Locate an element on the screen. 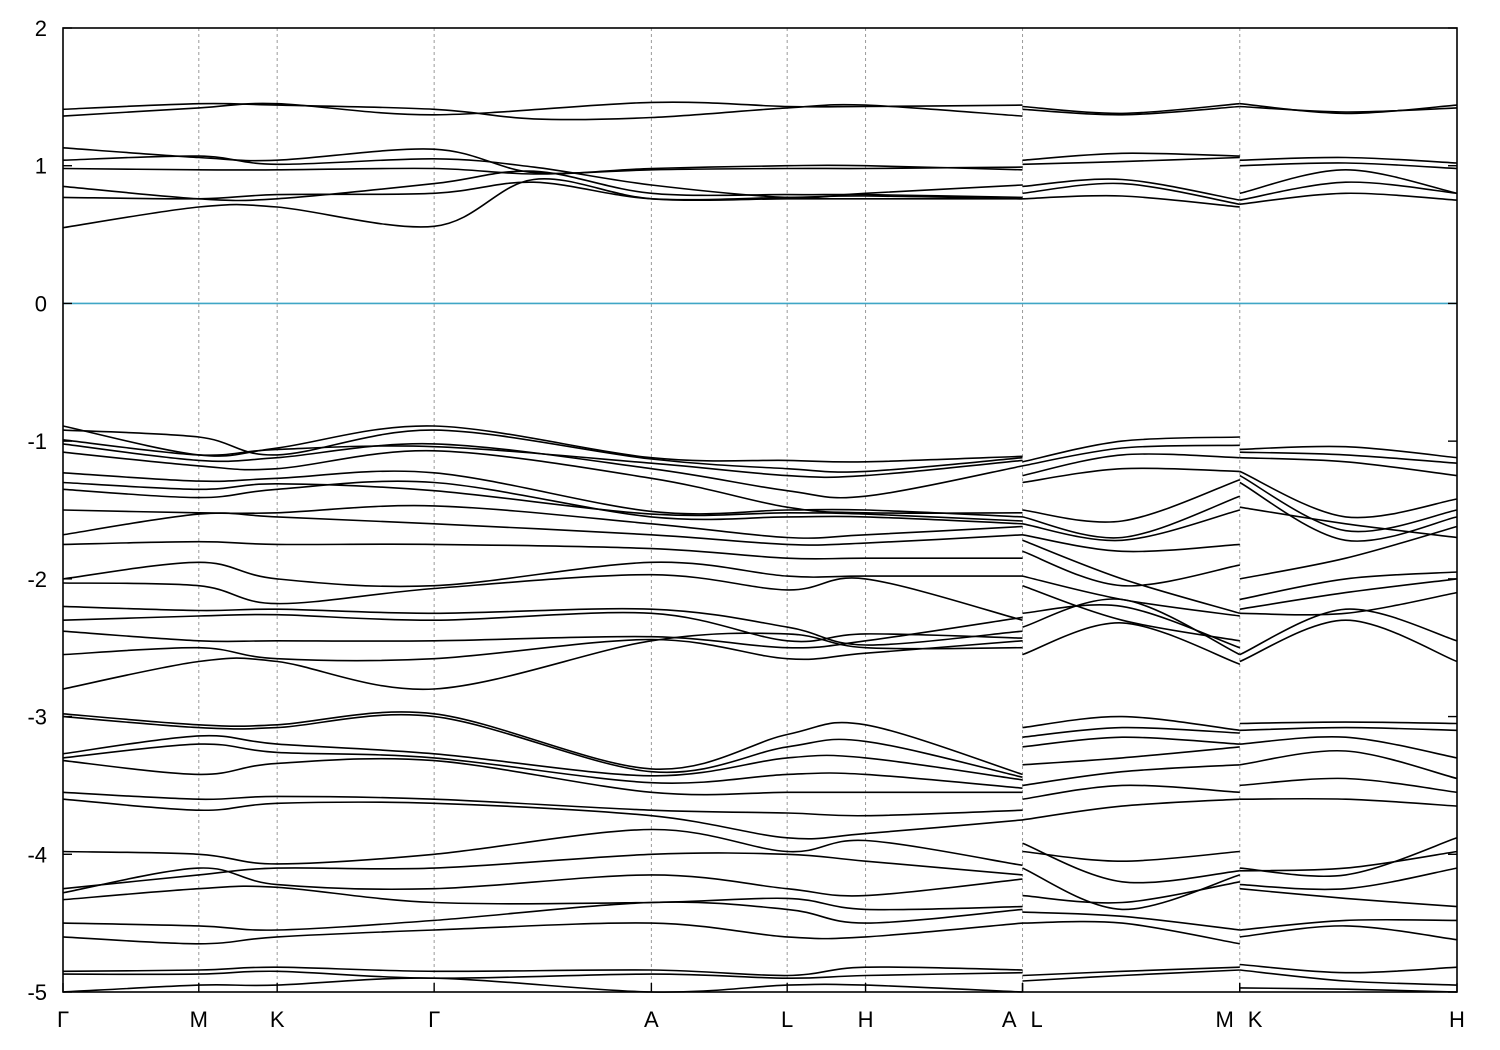 The width and height of the screenshot is (1500, 1050). y-tick-label: 1 is located at coordinates (41, 166).